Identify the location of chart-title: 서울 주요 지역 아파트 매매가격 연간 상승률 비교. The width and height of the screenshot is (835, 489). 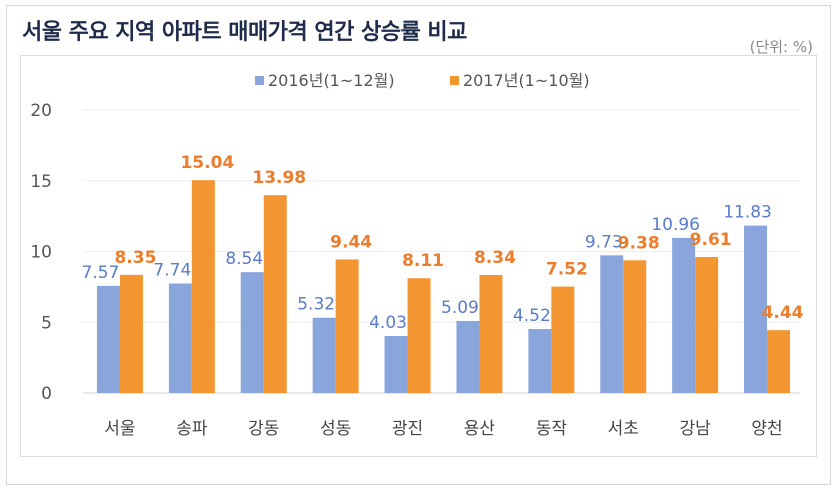
(244, 32).